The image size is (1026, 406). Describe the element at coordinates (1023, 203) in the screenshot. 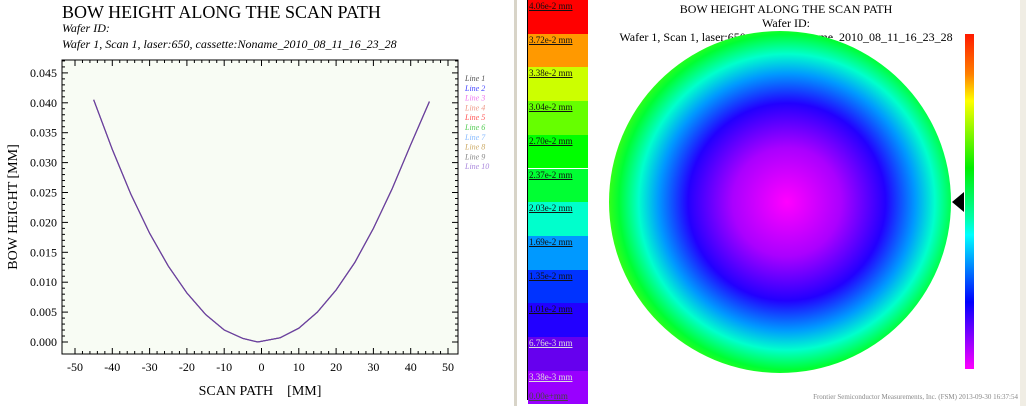

I see `window-edge` at that location.